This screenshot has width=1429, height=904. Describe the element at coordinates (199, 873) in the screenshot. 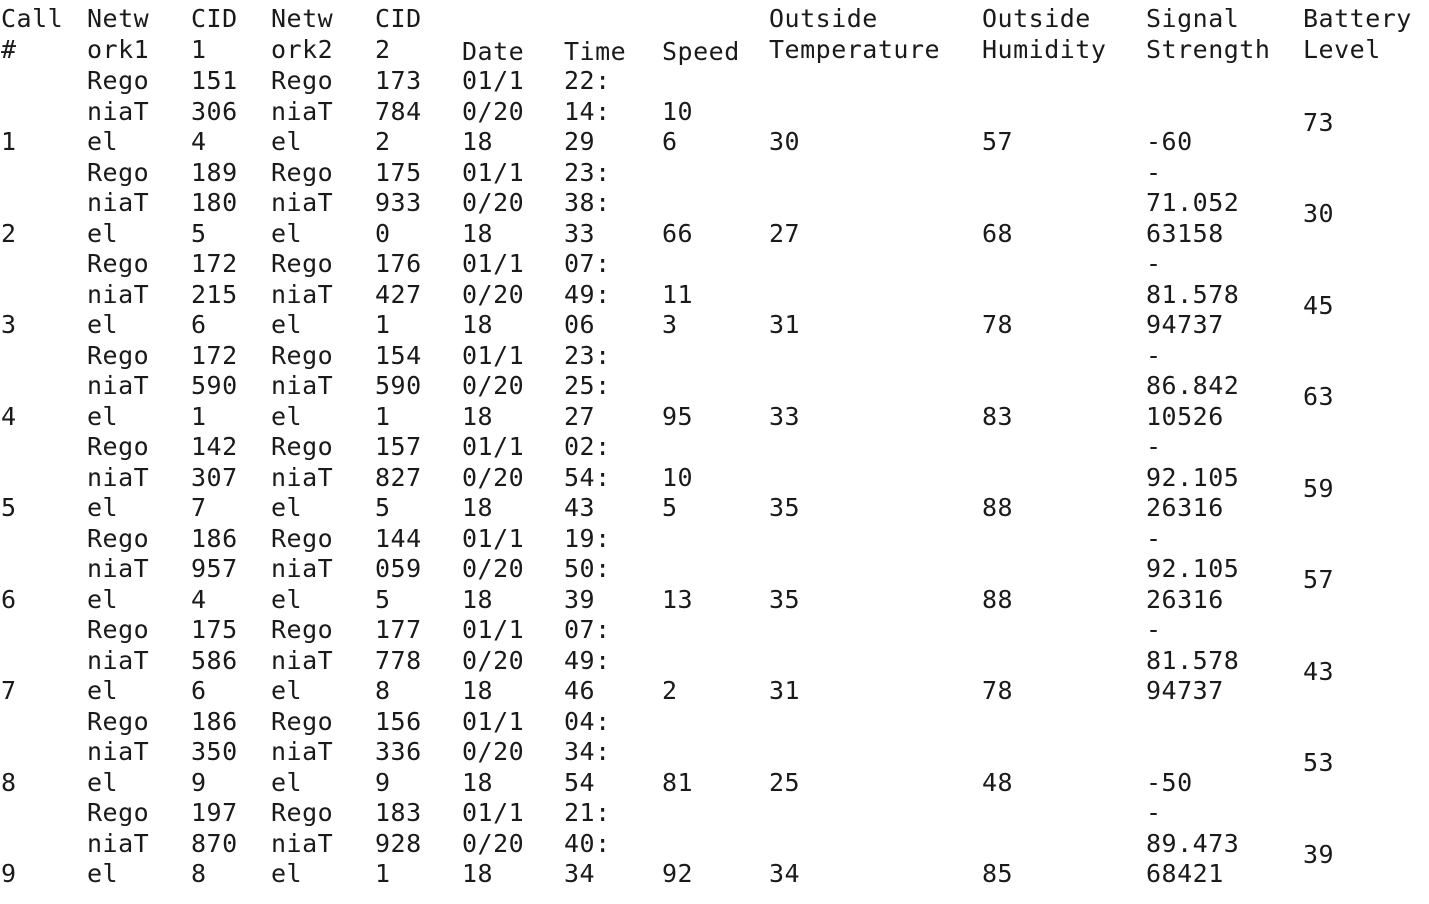

I see `cell-cid1: 8` at that location.